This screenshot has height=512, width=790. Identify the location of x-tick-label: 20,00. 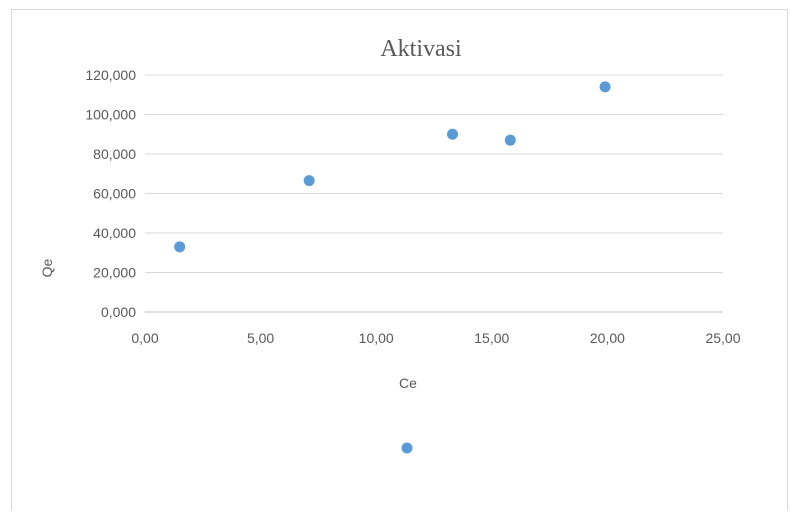
(607, 338).